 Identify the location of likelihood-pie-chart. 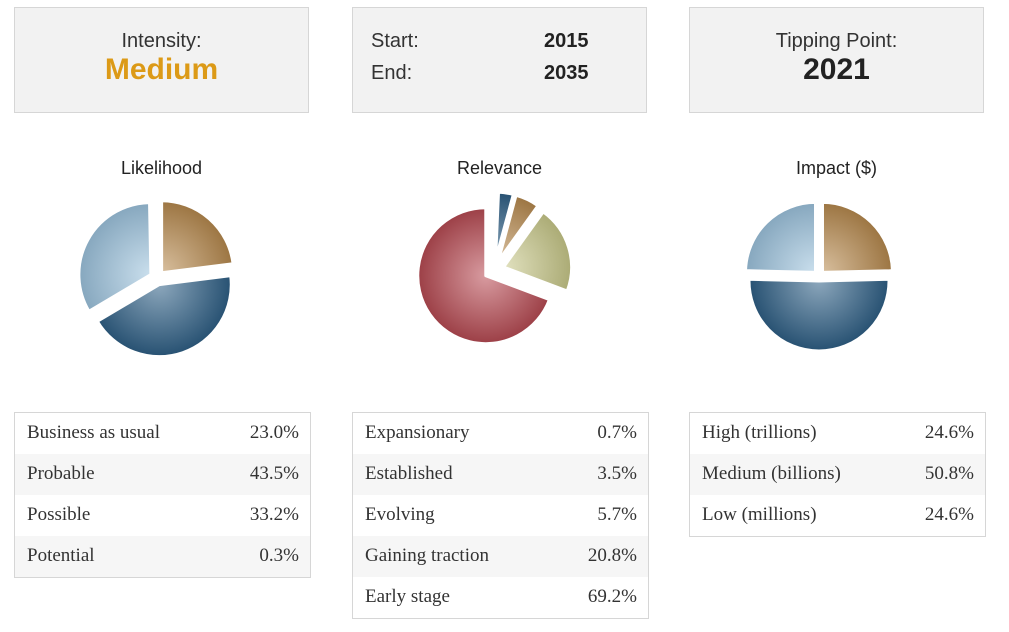
(156, 278).